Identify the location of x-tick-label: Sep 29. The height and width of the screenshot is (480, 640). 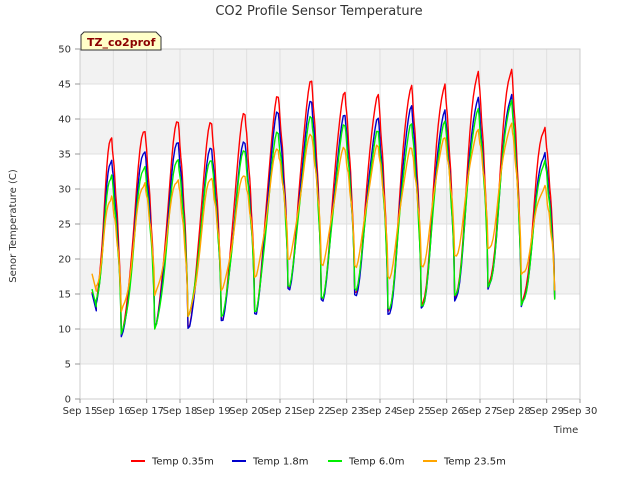
(546, 411).